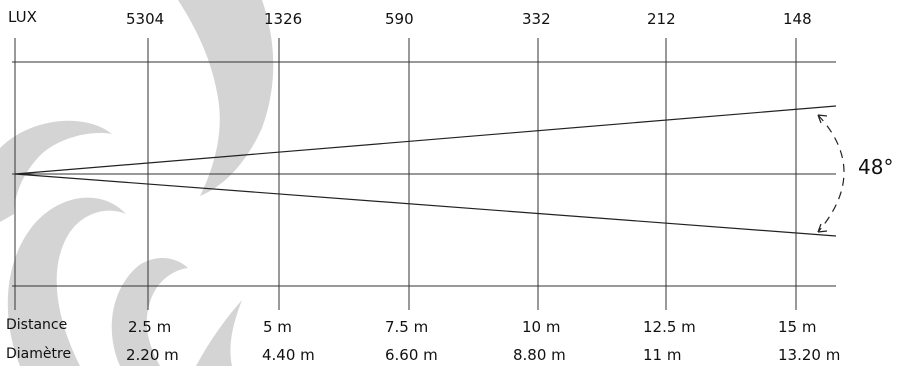 The width and height of the screenshot is (904, 366). Describe the element at coordinates (150, 327) in the screenshot. I see `distance-value-1: 2.5 m` at that location.